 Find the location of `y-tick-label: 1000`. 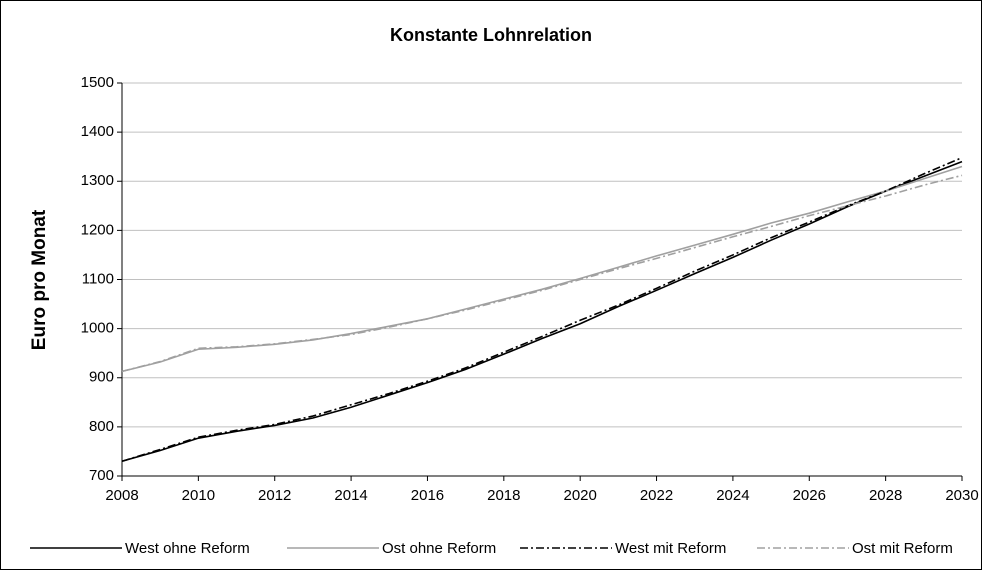

y-tick-label: 1000 is located at coordinates (97, 328).